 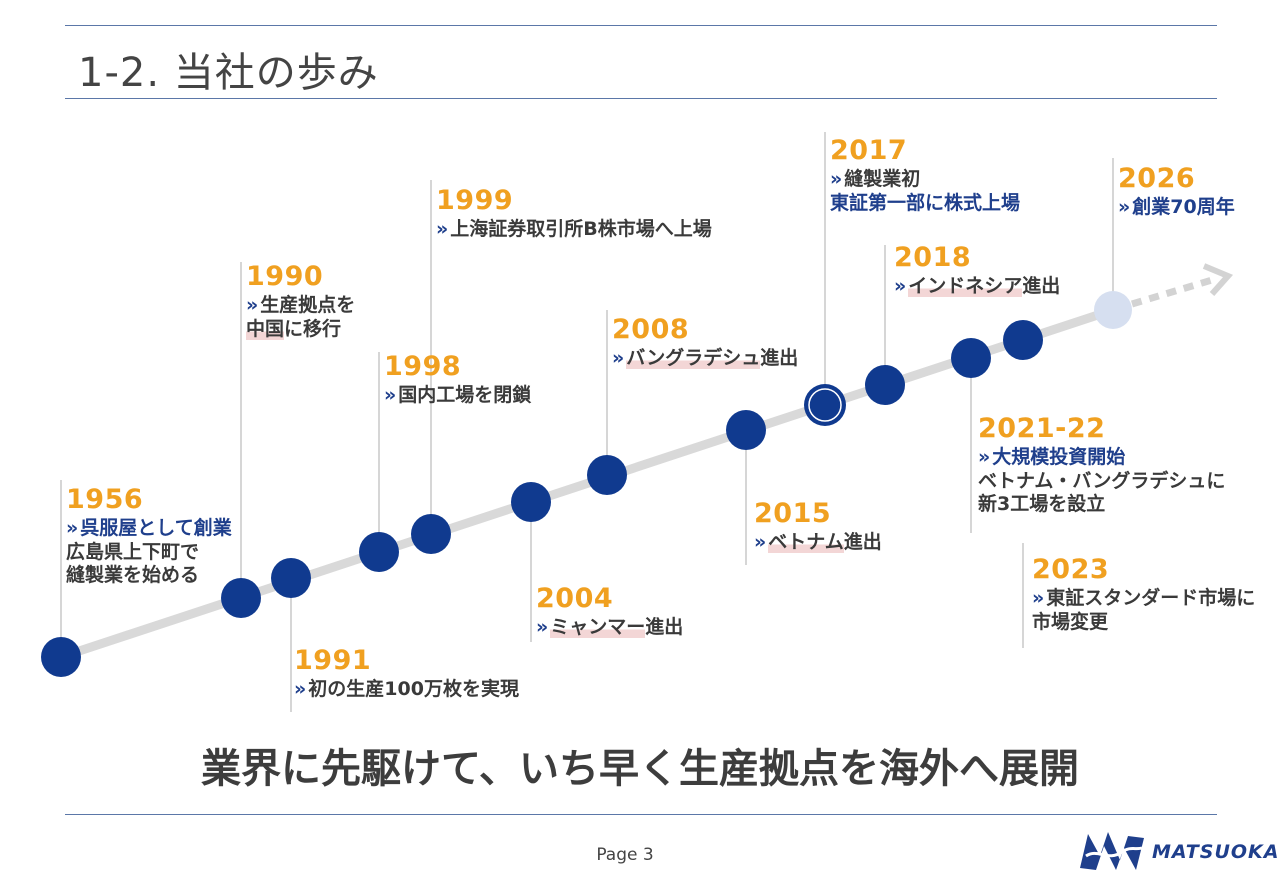 What do you see at coordinates (406, 673) in the screenshot?
I see `event-1991: 1991» 初の生産100万枚を実現` at bounding box center [406, 673].